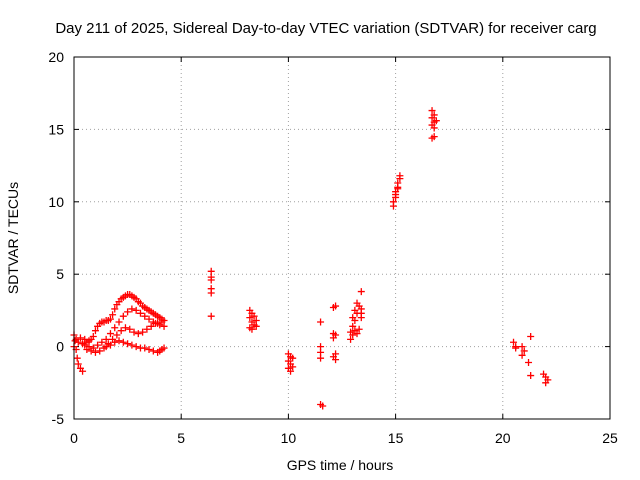 This screenshot has height=480, width=640. What do you see at coordinates (56, 129) in the screenshot?
I see `y-tick-label: 15` at bounding box center [56, 129].